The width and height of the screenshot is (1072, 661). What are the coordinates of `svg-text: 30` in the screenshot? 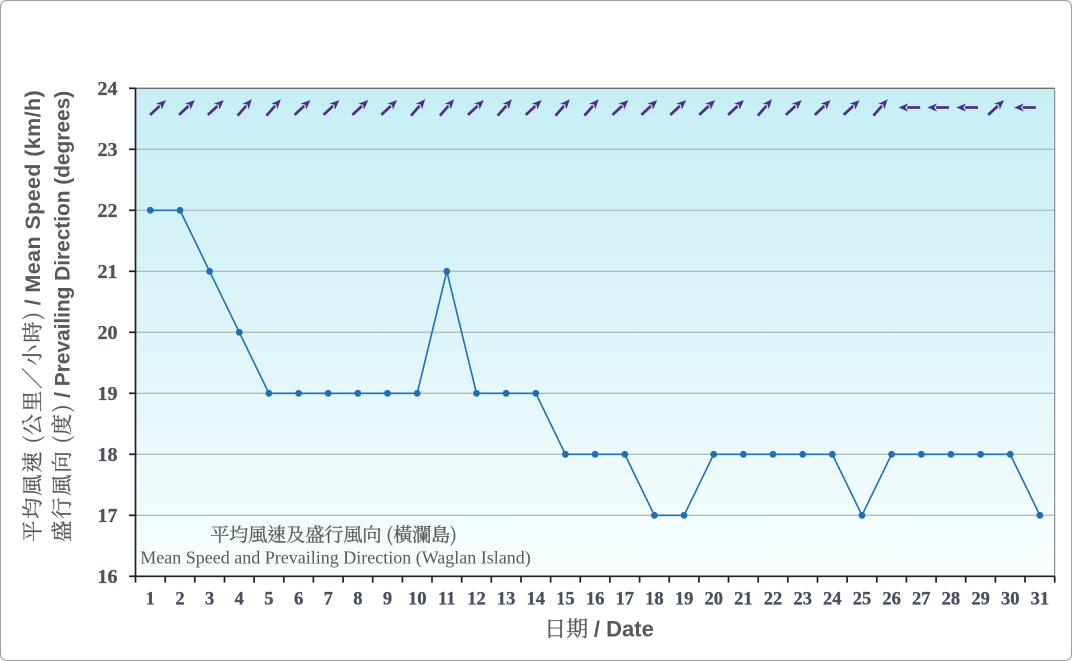 It's located at (1010, 600).